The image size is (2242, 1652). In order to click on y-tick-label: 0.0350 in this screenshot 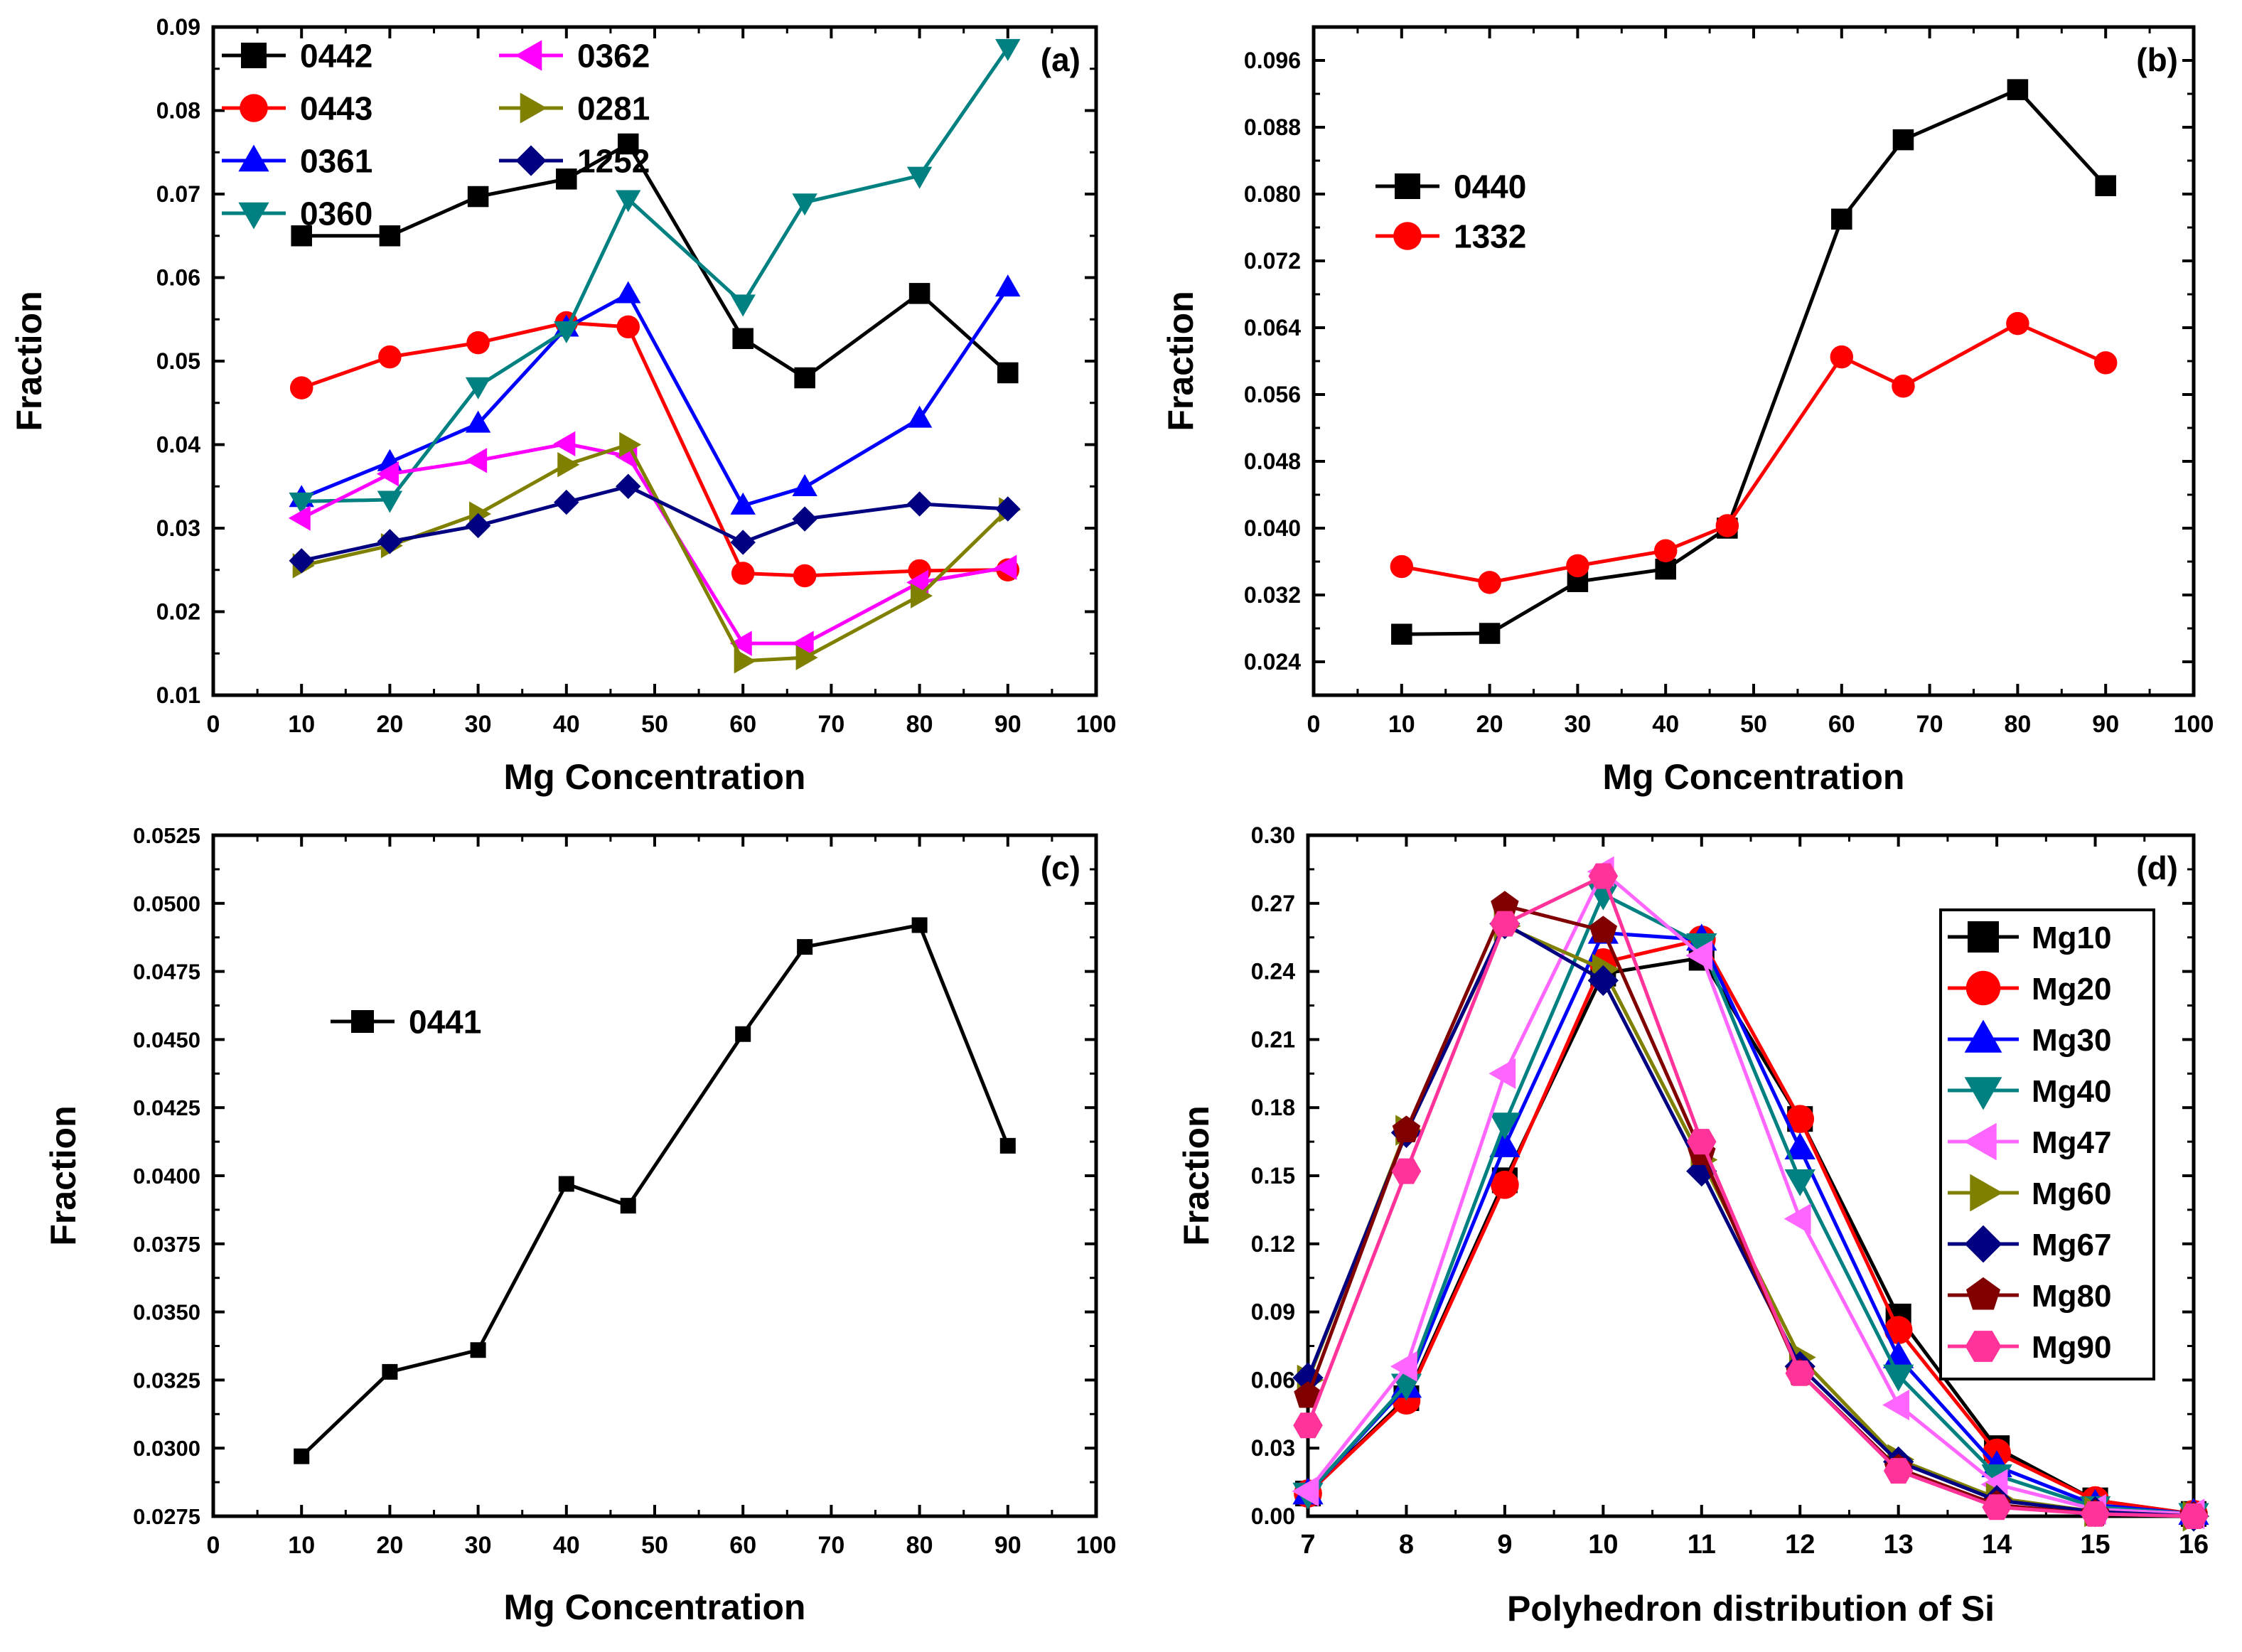, I will do `click(166, 1312)`.